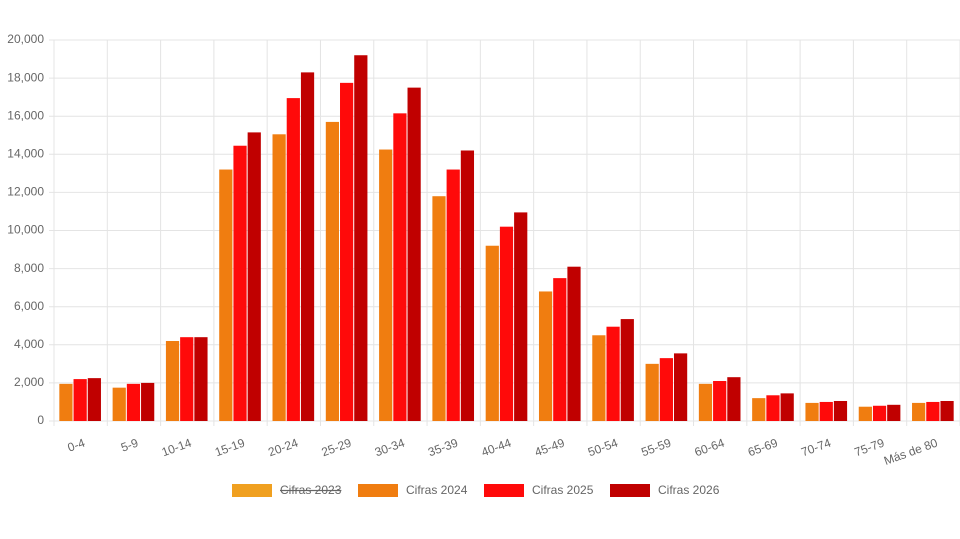 The height and width of the screenshot is (539, 960). Describe the element at coordinates (129, 445) in the screenshot. I see `x-tick-label: 5-9` at that location.